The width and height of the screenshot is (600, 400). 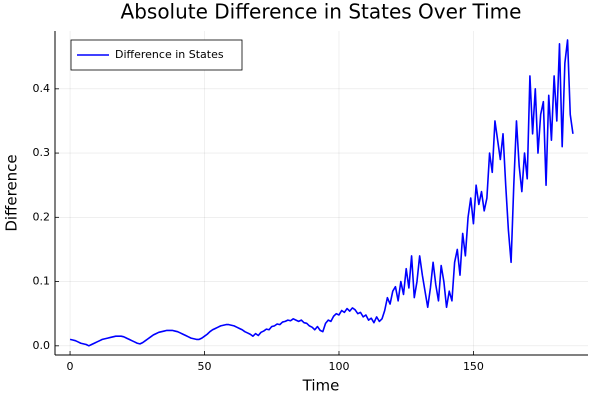 What do you see at coordinates (205, 366) in the screenshot?
I see `x-tick-label: 50` at bounding box center [205, 366].